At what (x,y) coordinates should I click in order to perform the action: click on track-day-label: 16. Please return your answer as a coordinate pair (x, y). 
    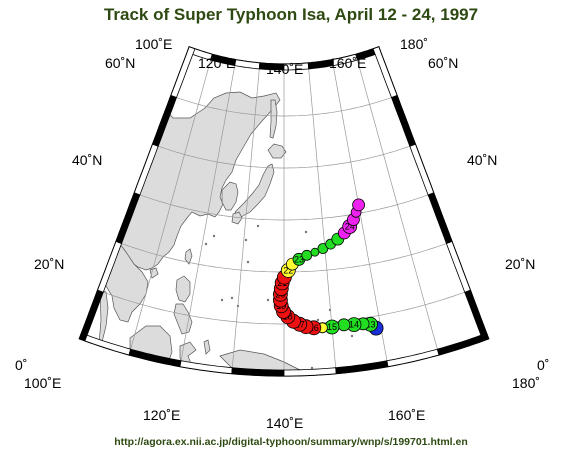
    Looking at the image, I should click on (314, 328).